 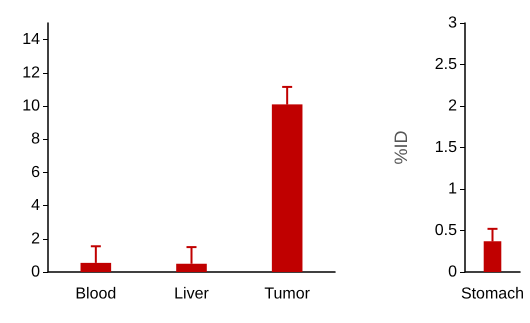 I want to click on x-tick-label: Tumor, so click(x=287, y=294).